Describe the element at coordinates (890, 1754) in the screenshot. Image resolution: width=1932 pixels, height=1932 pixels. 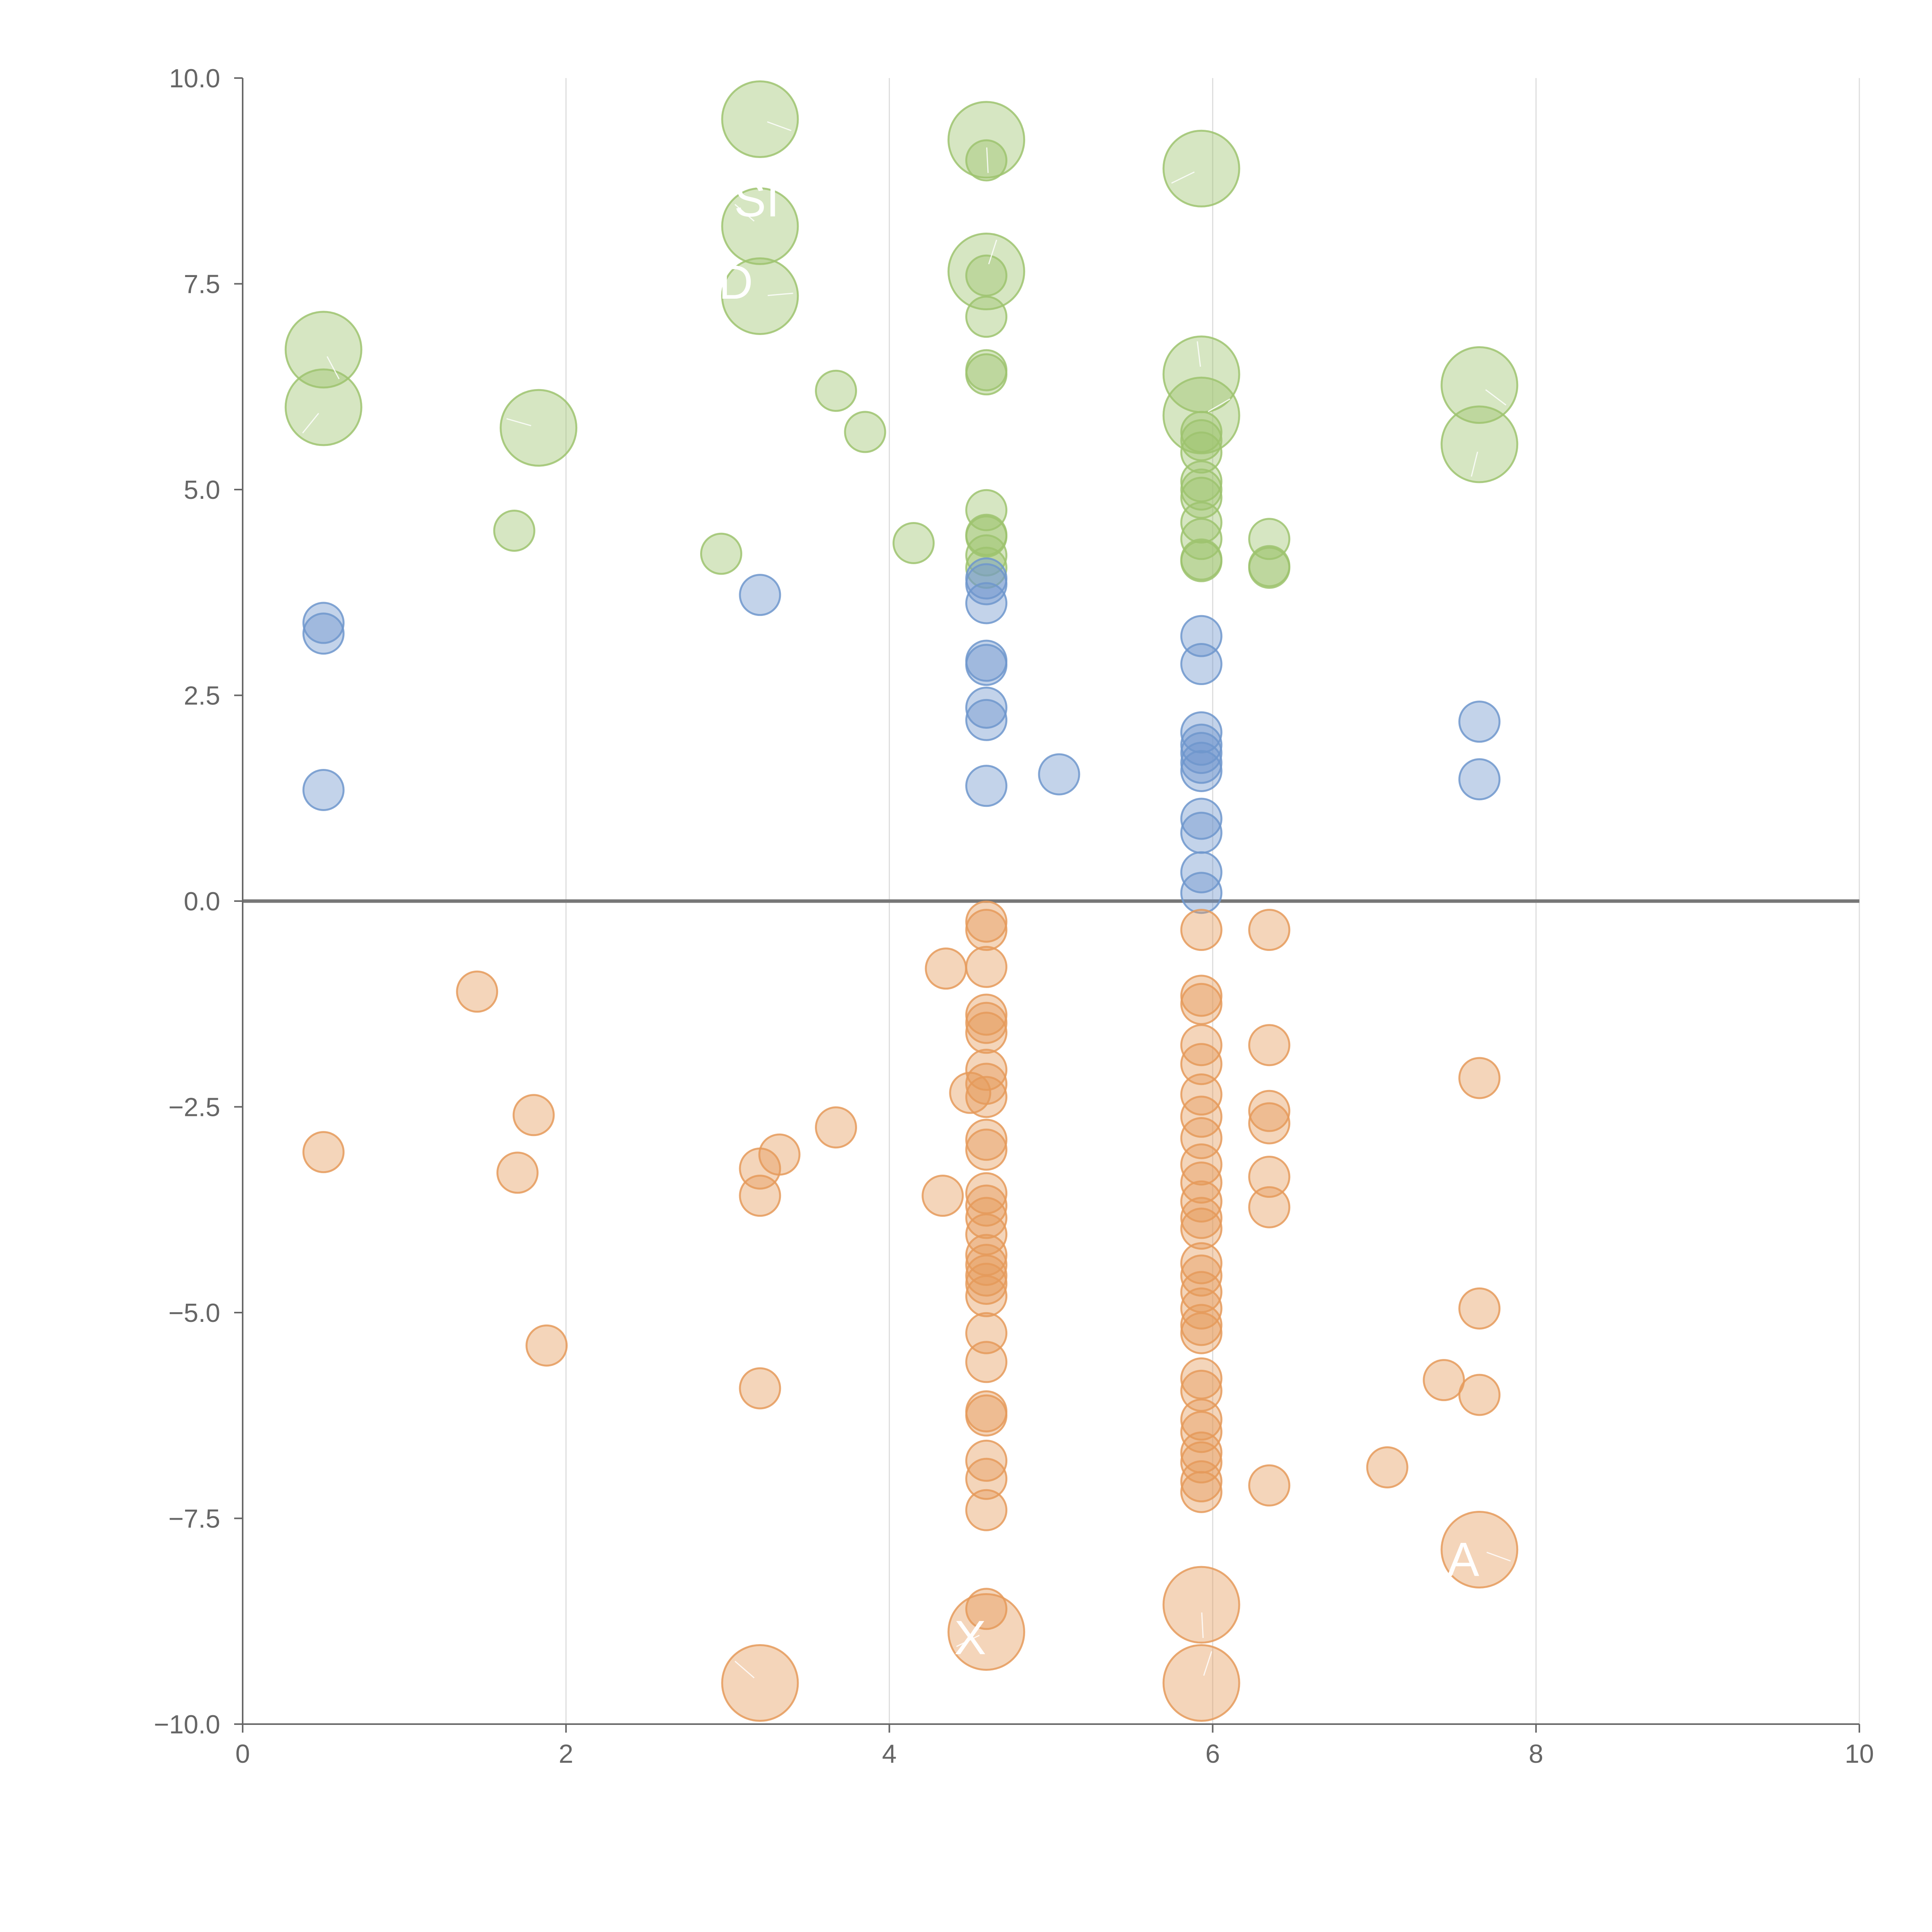
I see `x-tick-label: 4` at that location.